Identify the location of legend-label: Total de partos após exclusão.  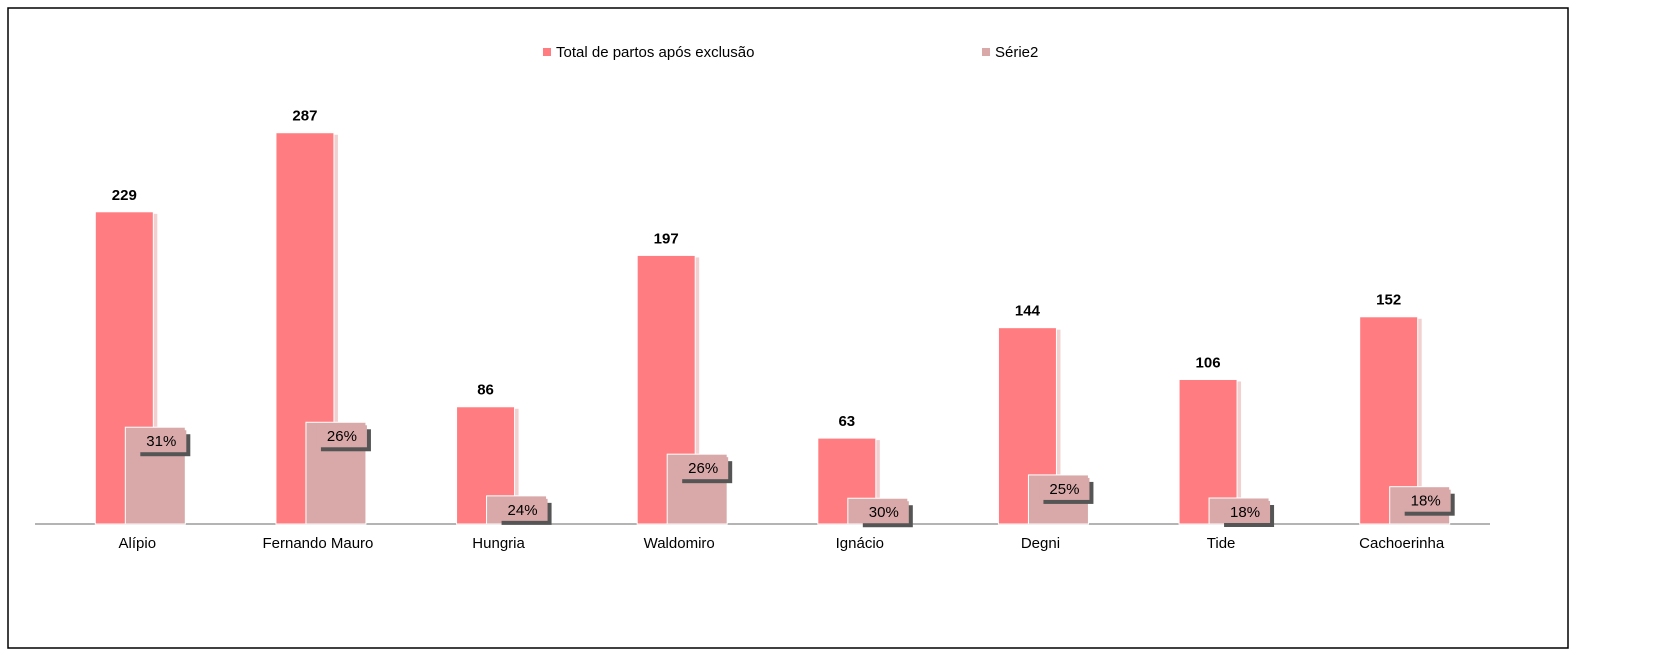
(655, 52).